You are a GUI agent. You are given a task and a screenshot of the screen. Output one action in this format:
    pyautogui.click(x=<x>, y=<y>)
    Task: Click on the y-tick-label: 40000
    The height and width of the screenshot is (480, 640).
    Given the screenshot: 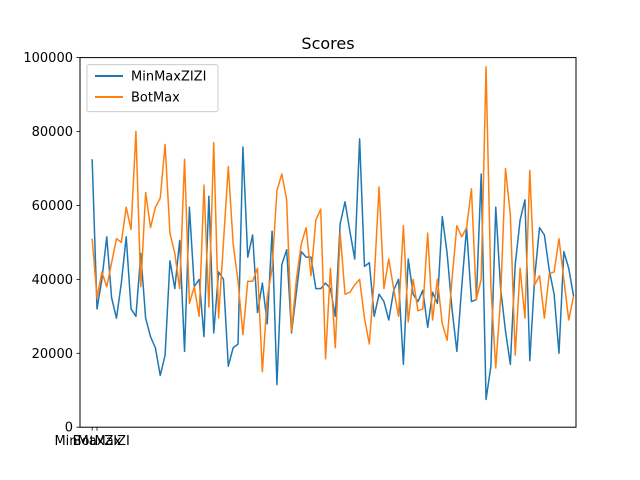 What is the action you would take?
    pyautogui.click(x=52, y=280)
    